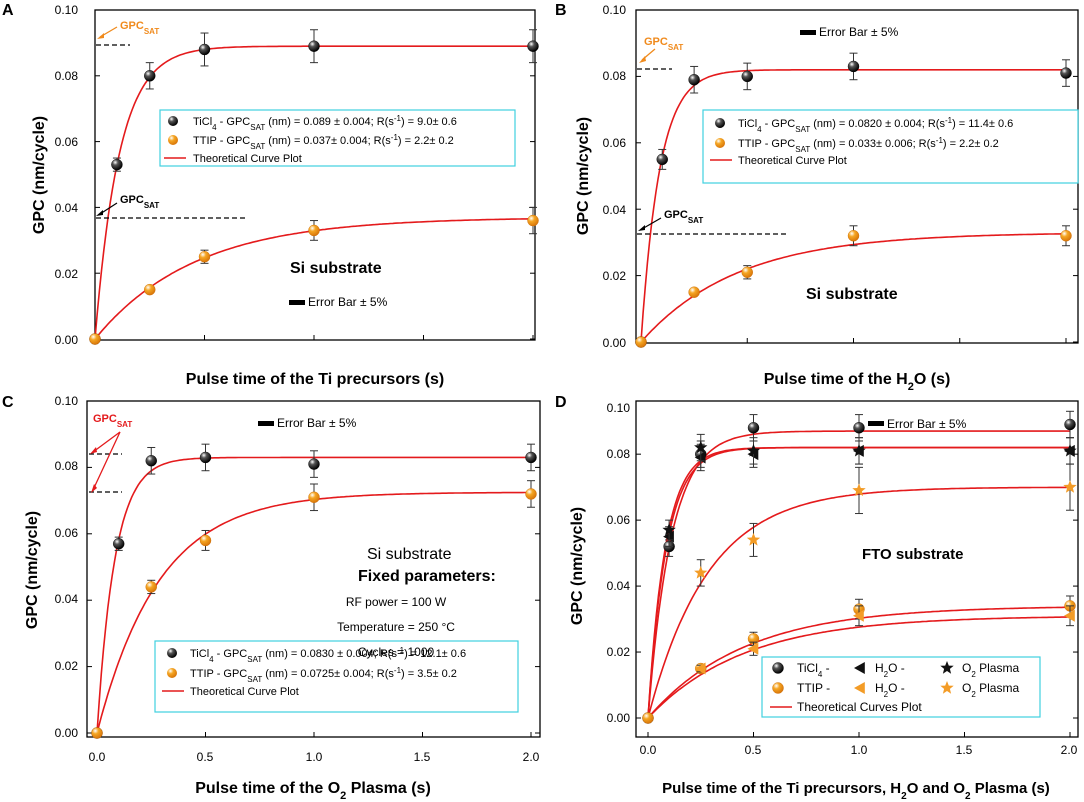 This screenshot has width=1084, height=802. What do you see at coordinates (813, 670) in the screenshot?
I see `legend-row-ticl4-label: TiCl4 -` at bounding box center [813, 670].